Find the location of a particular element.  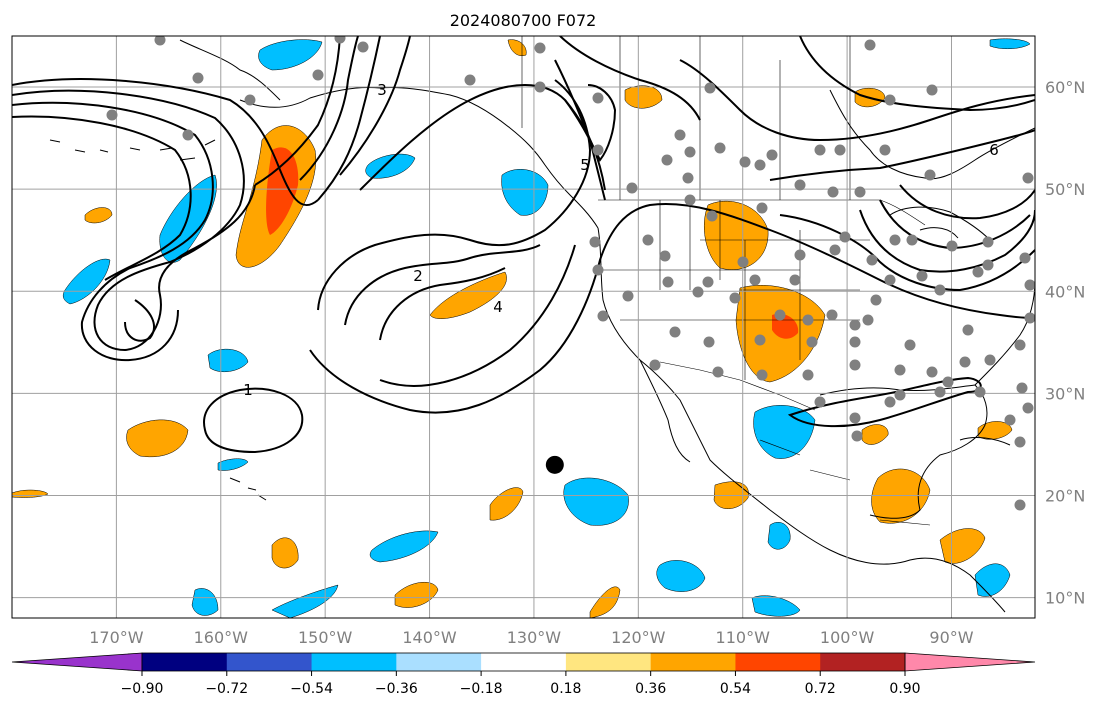

colorbar-frame is located at coordinates (523, 662).